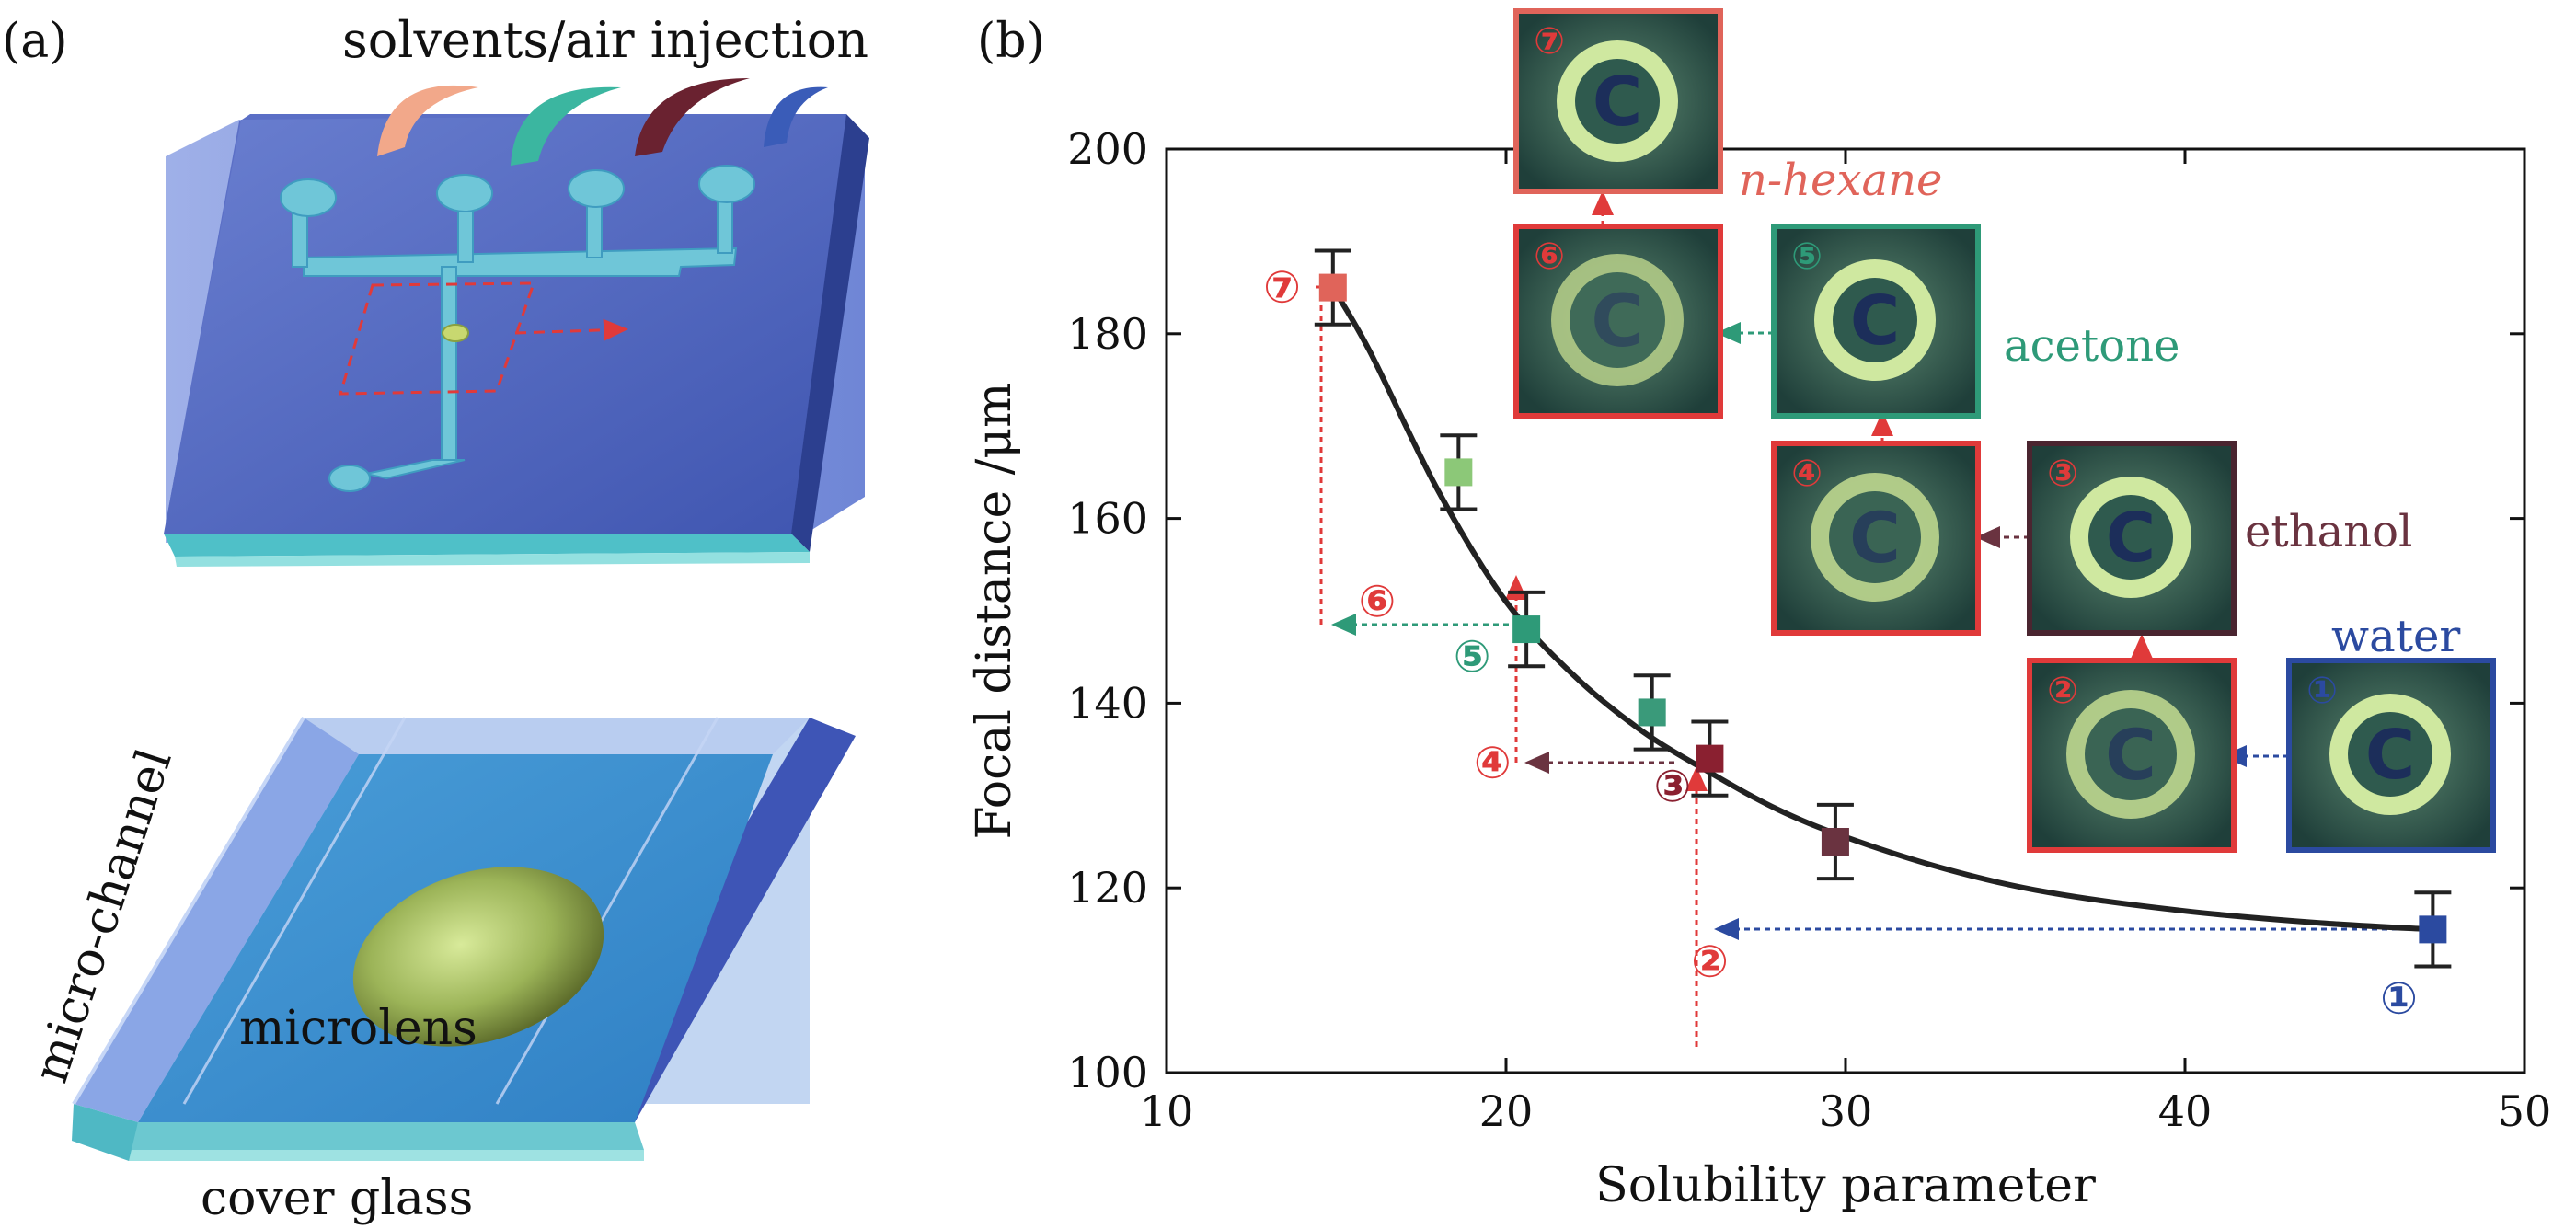  I want to click on inset-3: C ③, so click(2132, 538).